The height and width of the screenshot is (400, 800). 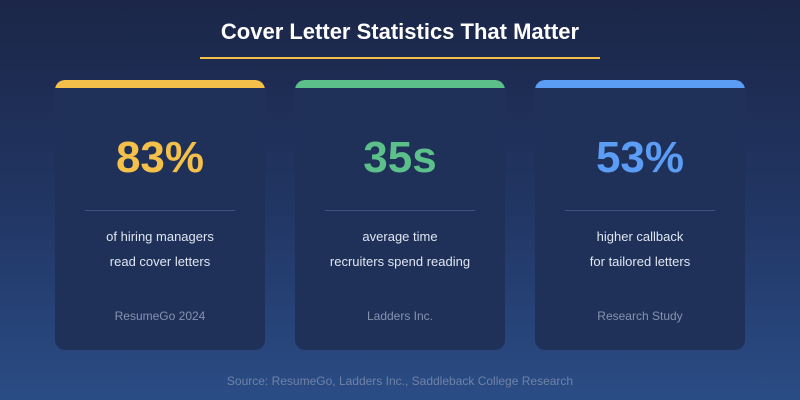 I want to click on stat-description: higher callback, so click(x=640, y=236).